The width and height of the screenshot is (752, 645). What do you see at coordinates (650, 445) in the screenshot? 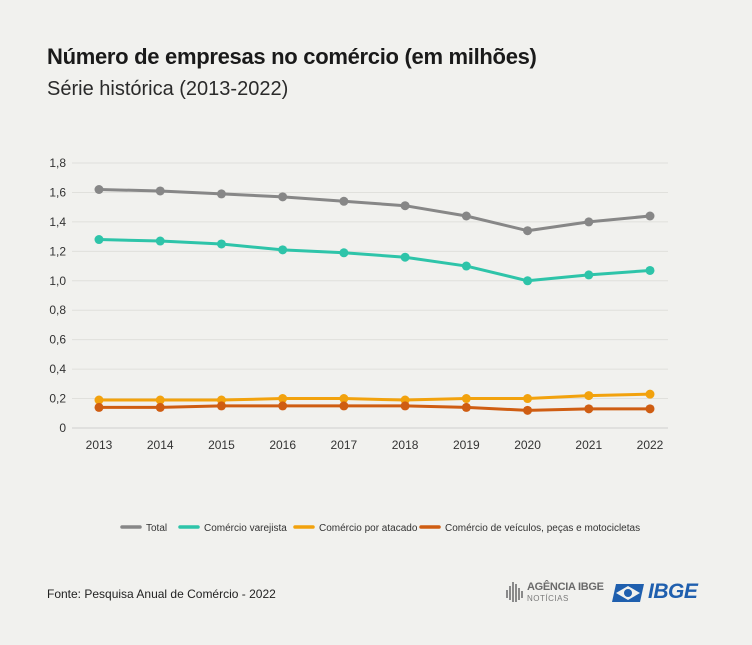
I see `x-tick-label: 2022` at bounding box center [650, 445].